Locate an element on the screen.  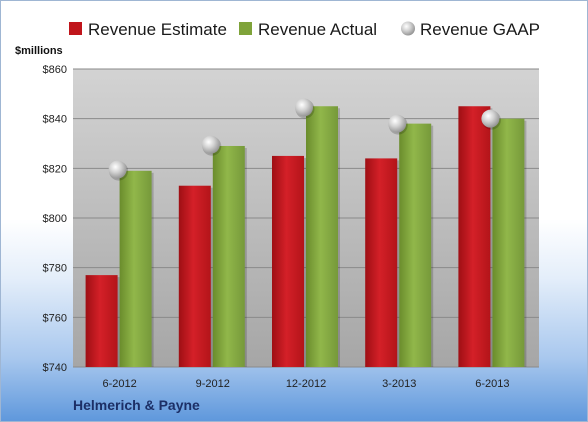
x-tick-label: 6-2013 is located at coordinates (492, 384).